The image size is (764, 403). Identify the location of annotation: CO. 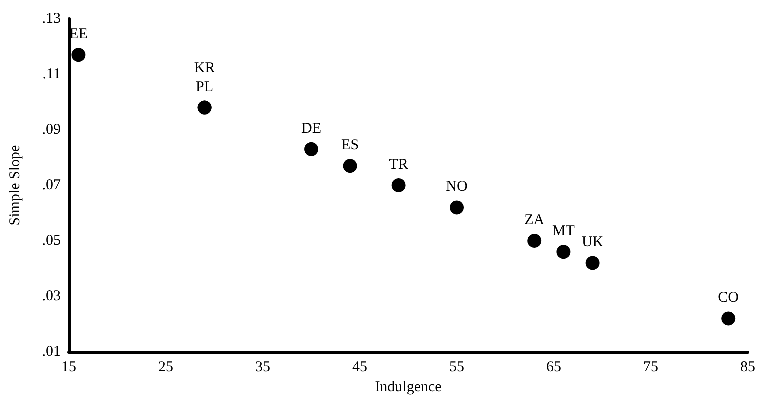
(729, 298).